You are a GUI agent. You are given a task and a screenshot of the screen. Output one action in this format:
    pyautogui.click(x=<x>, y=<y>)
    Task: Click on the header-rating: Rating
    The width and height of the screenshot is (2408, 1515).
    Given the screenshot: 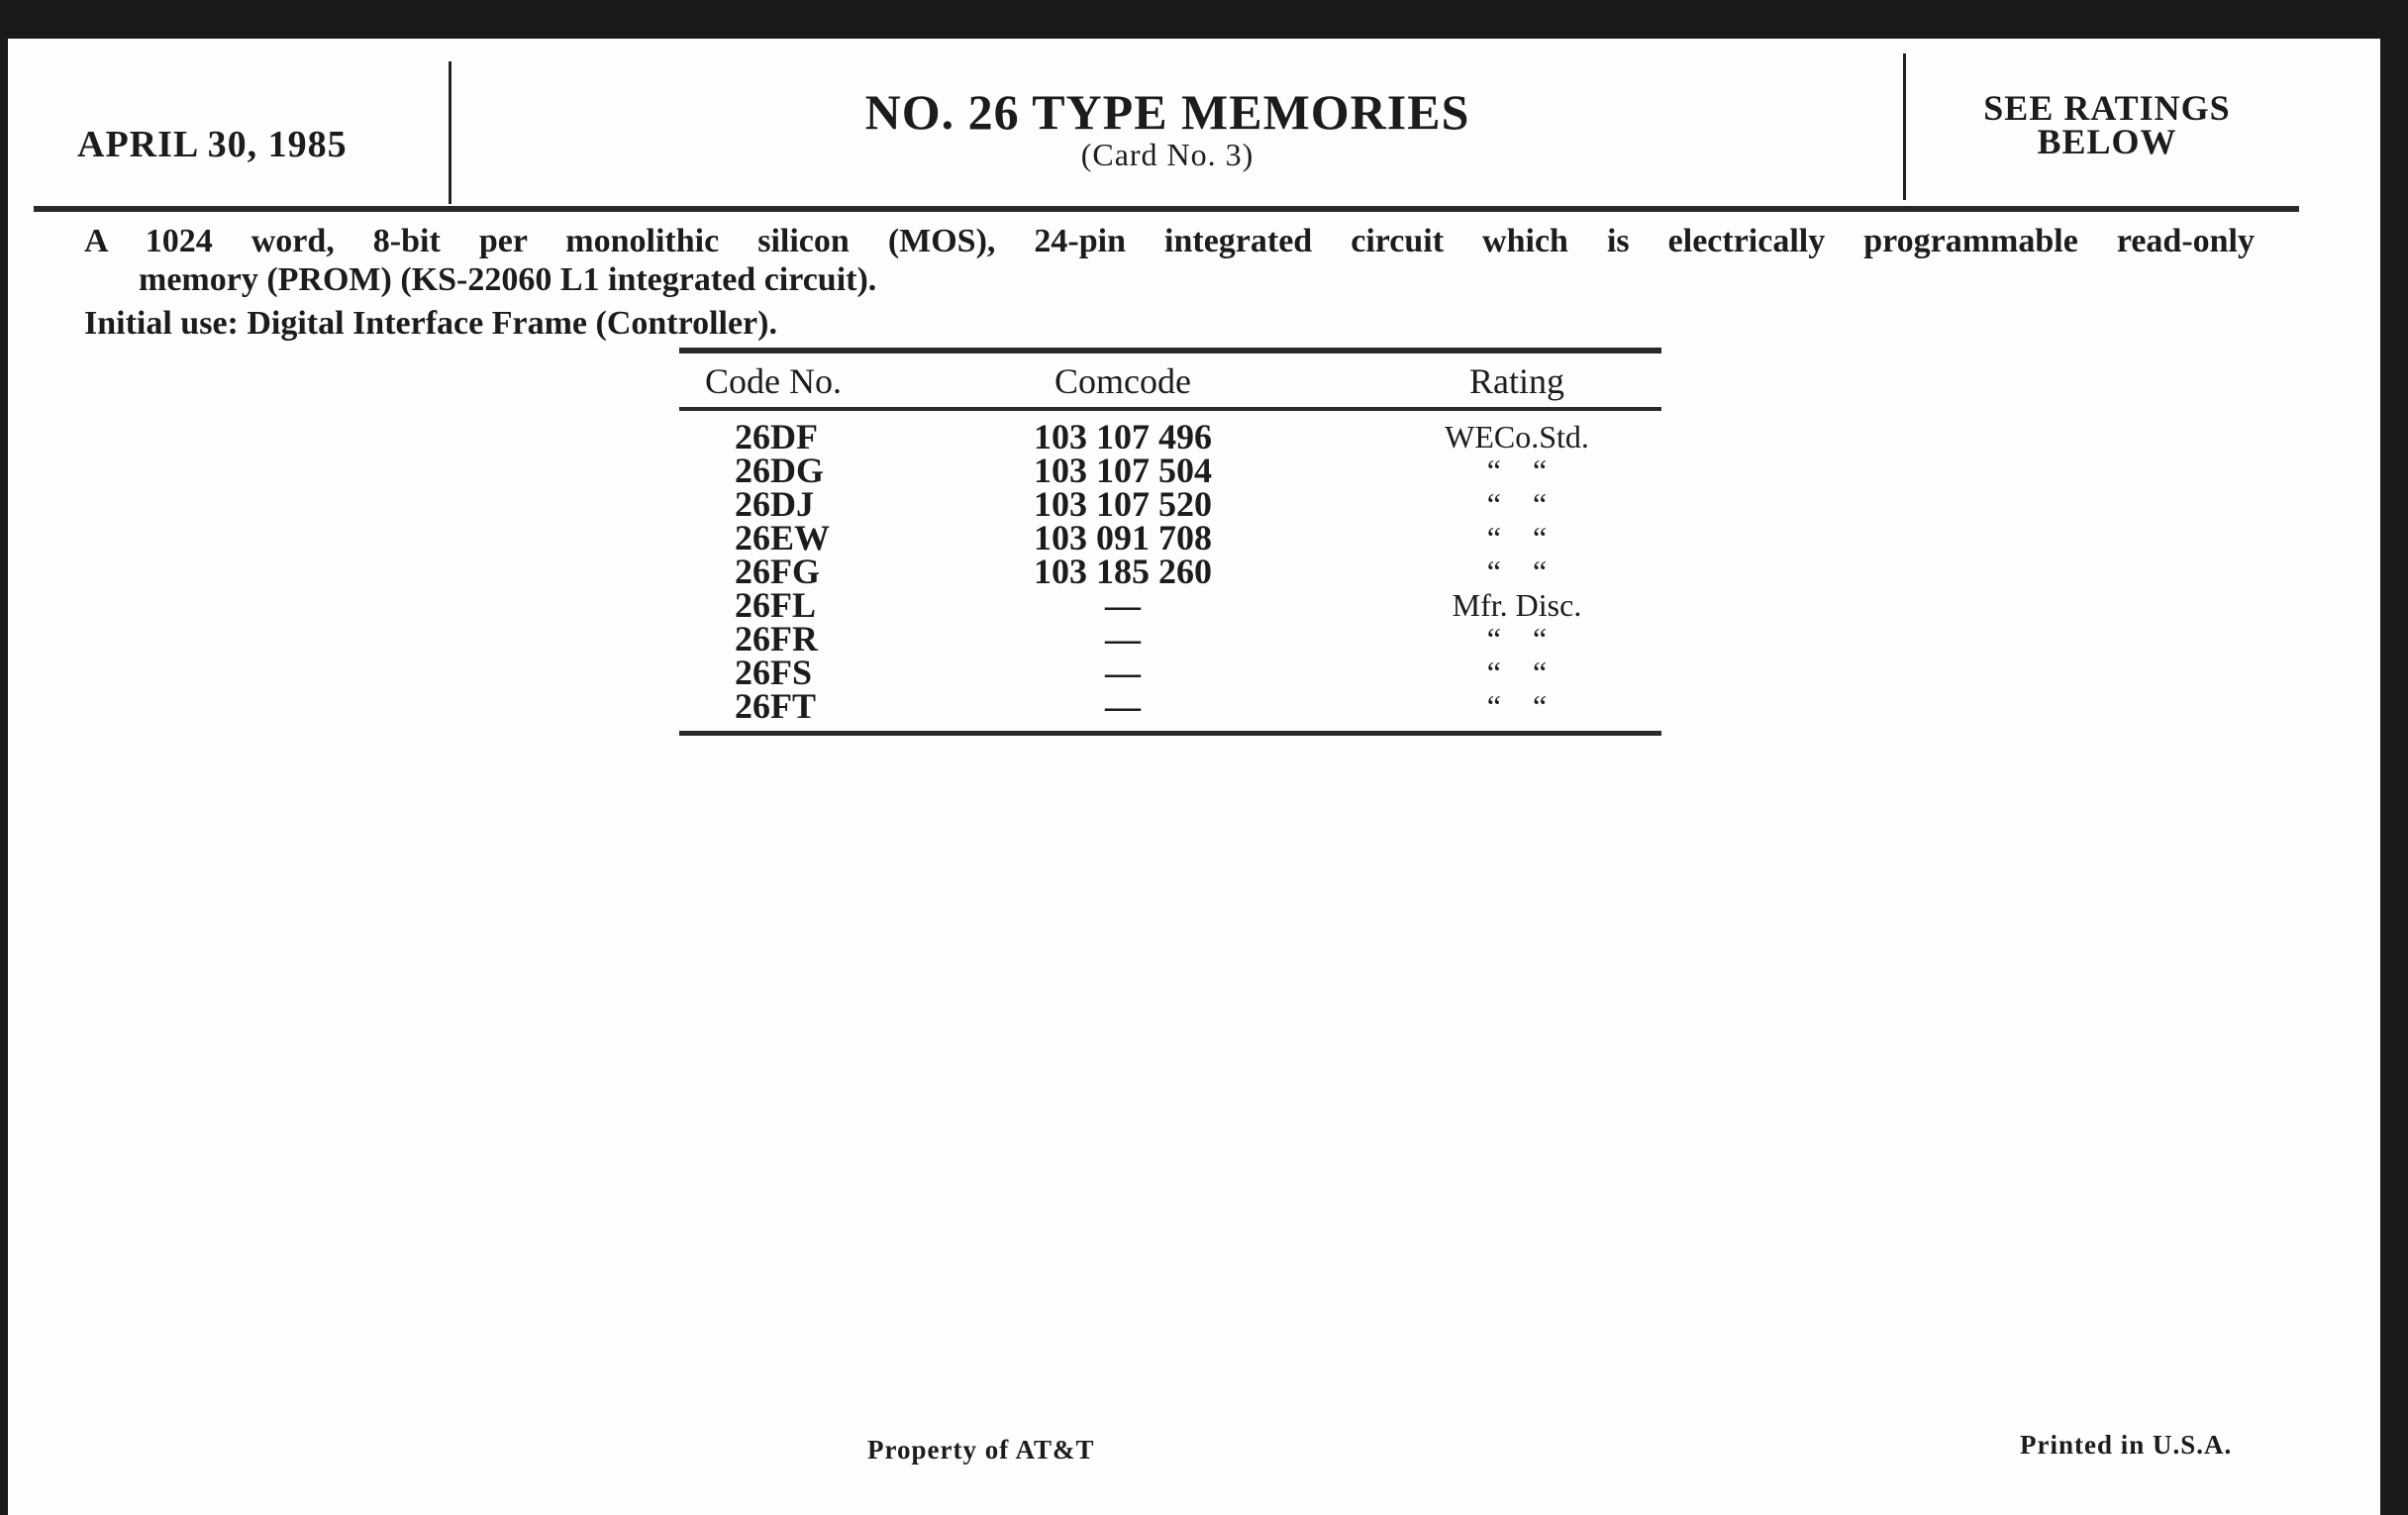 What is the action you would take?
    pyautogui.click(x=1516, y=381)
    